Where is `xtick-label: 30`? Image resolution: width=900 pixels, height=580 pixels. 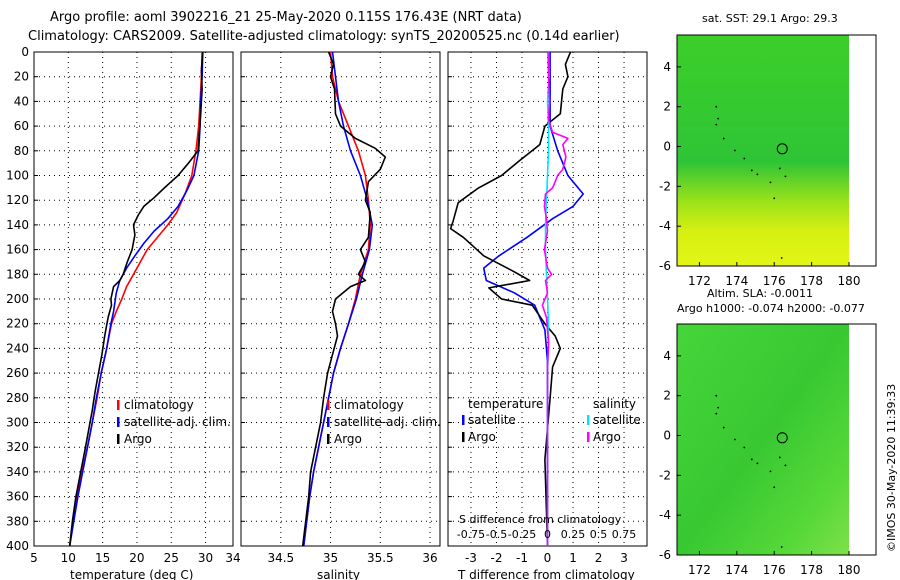
xtick-label: 30 is located at coordinates (205, 558).